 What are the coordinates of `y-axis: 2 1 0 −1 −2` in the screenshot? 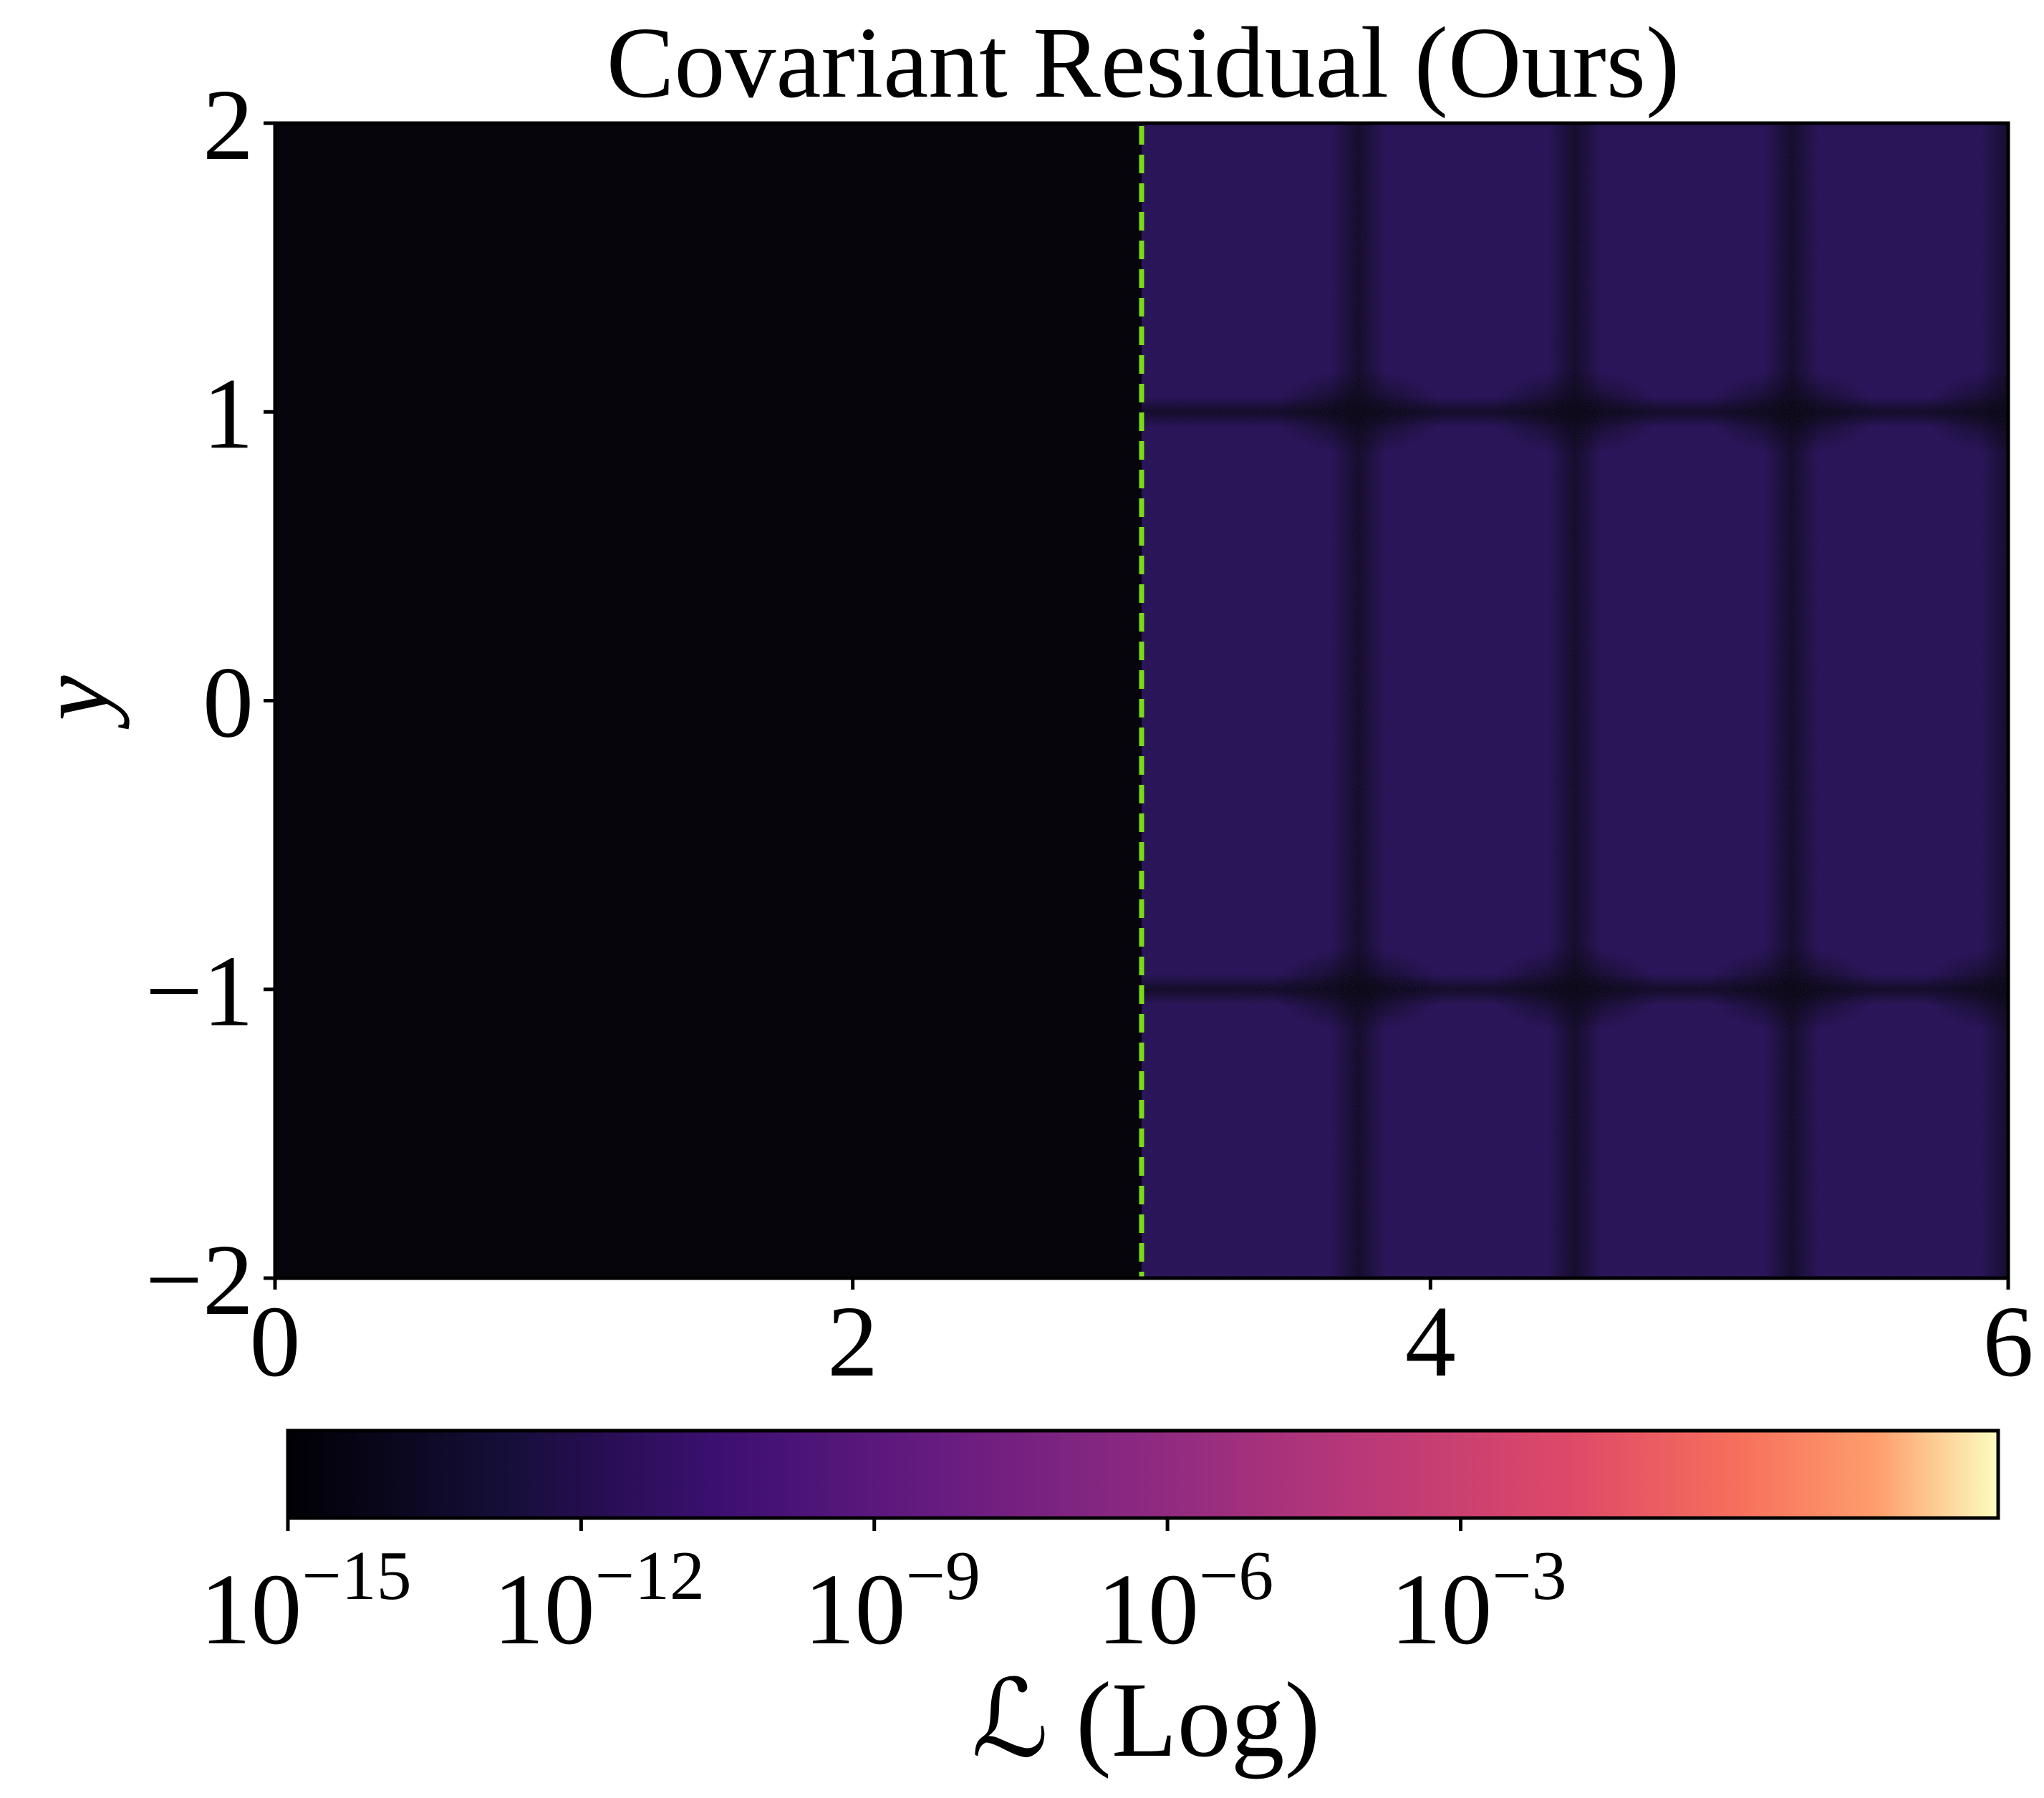 It's located at (210, 702).